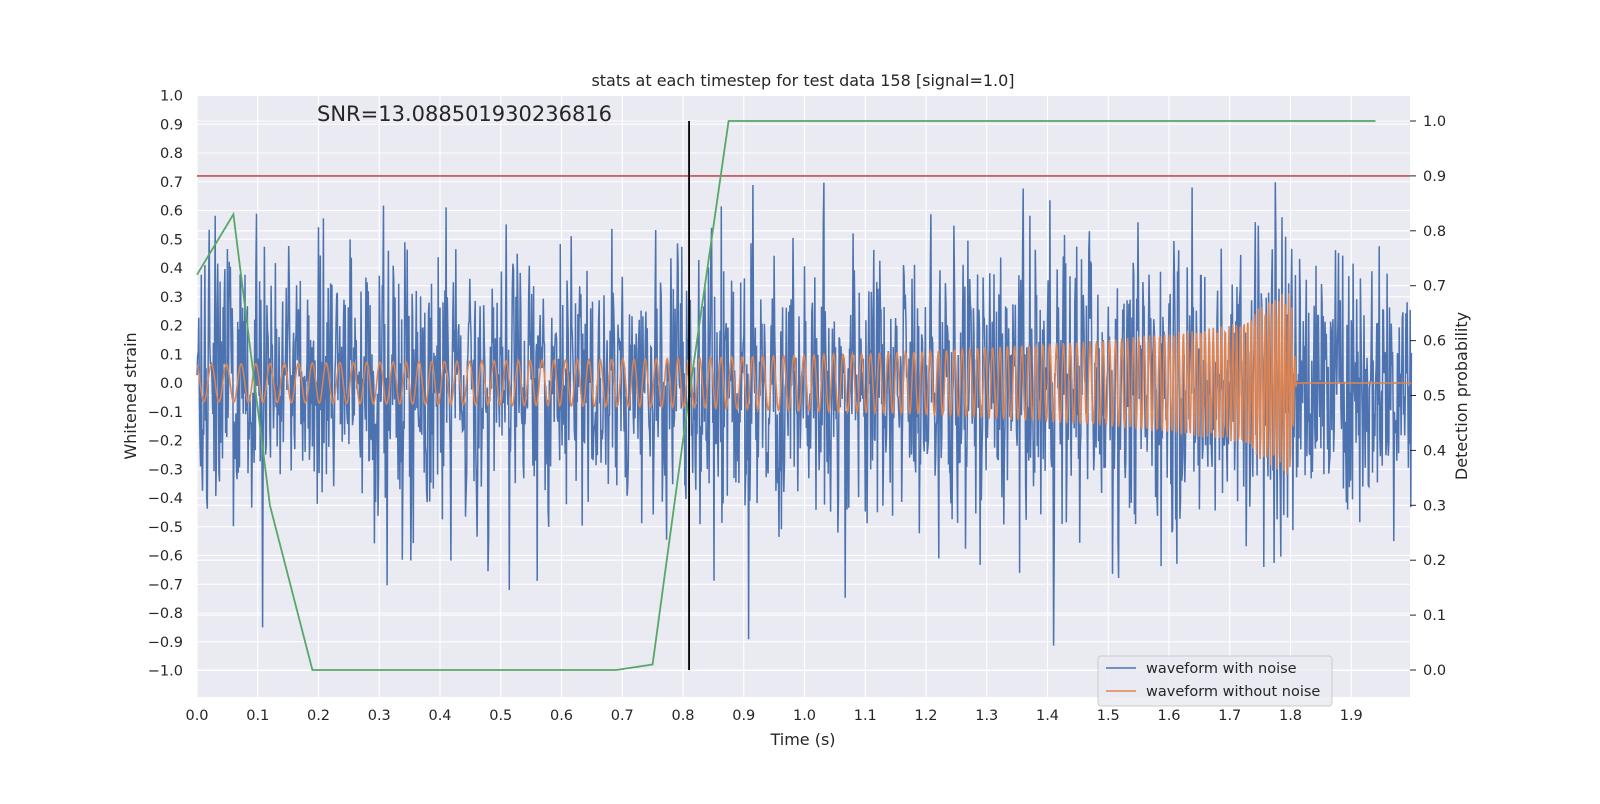  I want to click on y-tick-label: −0.9, so click(165, 643).